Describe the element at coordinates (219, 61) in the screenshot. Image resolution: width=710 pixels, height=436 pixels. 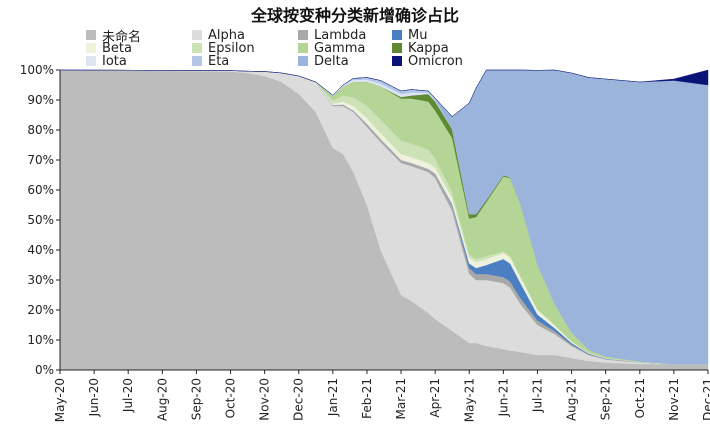
I see `legend-label: Eta` at that location.